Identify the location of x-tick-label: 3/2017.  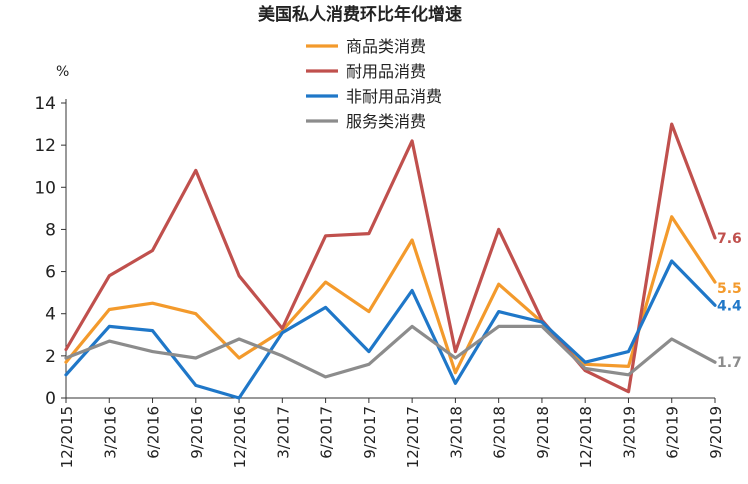
(283, 432).